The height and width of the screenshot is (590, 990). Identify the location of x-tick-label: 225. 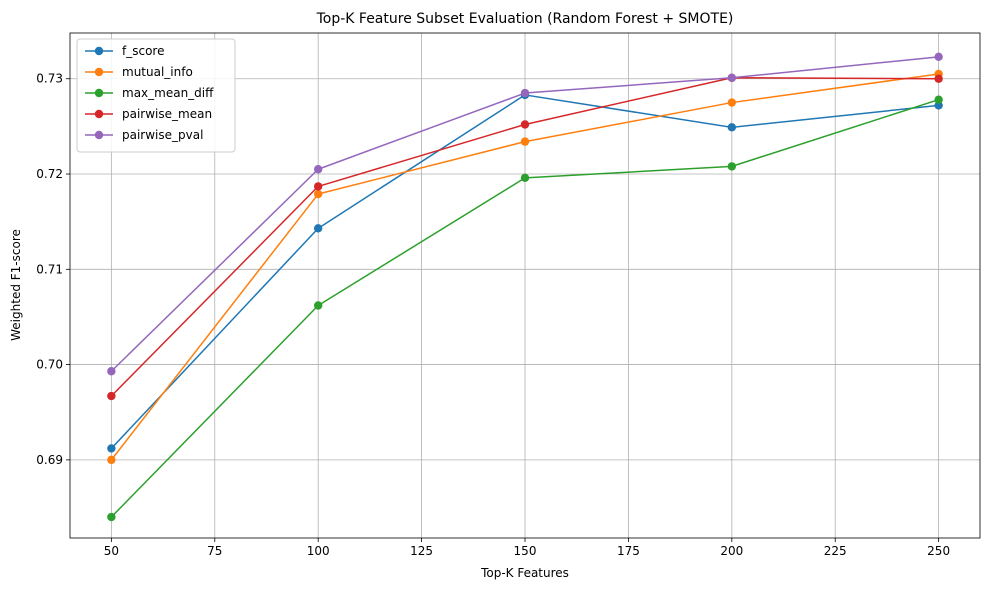
(835, 551).